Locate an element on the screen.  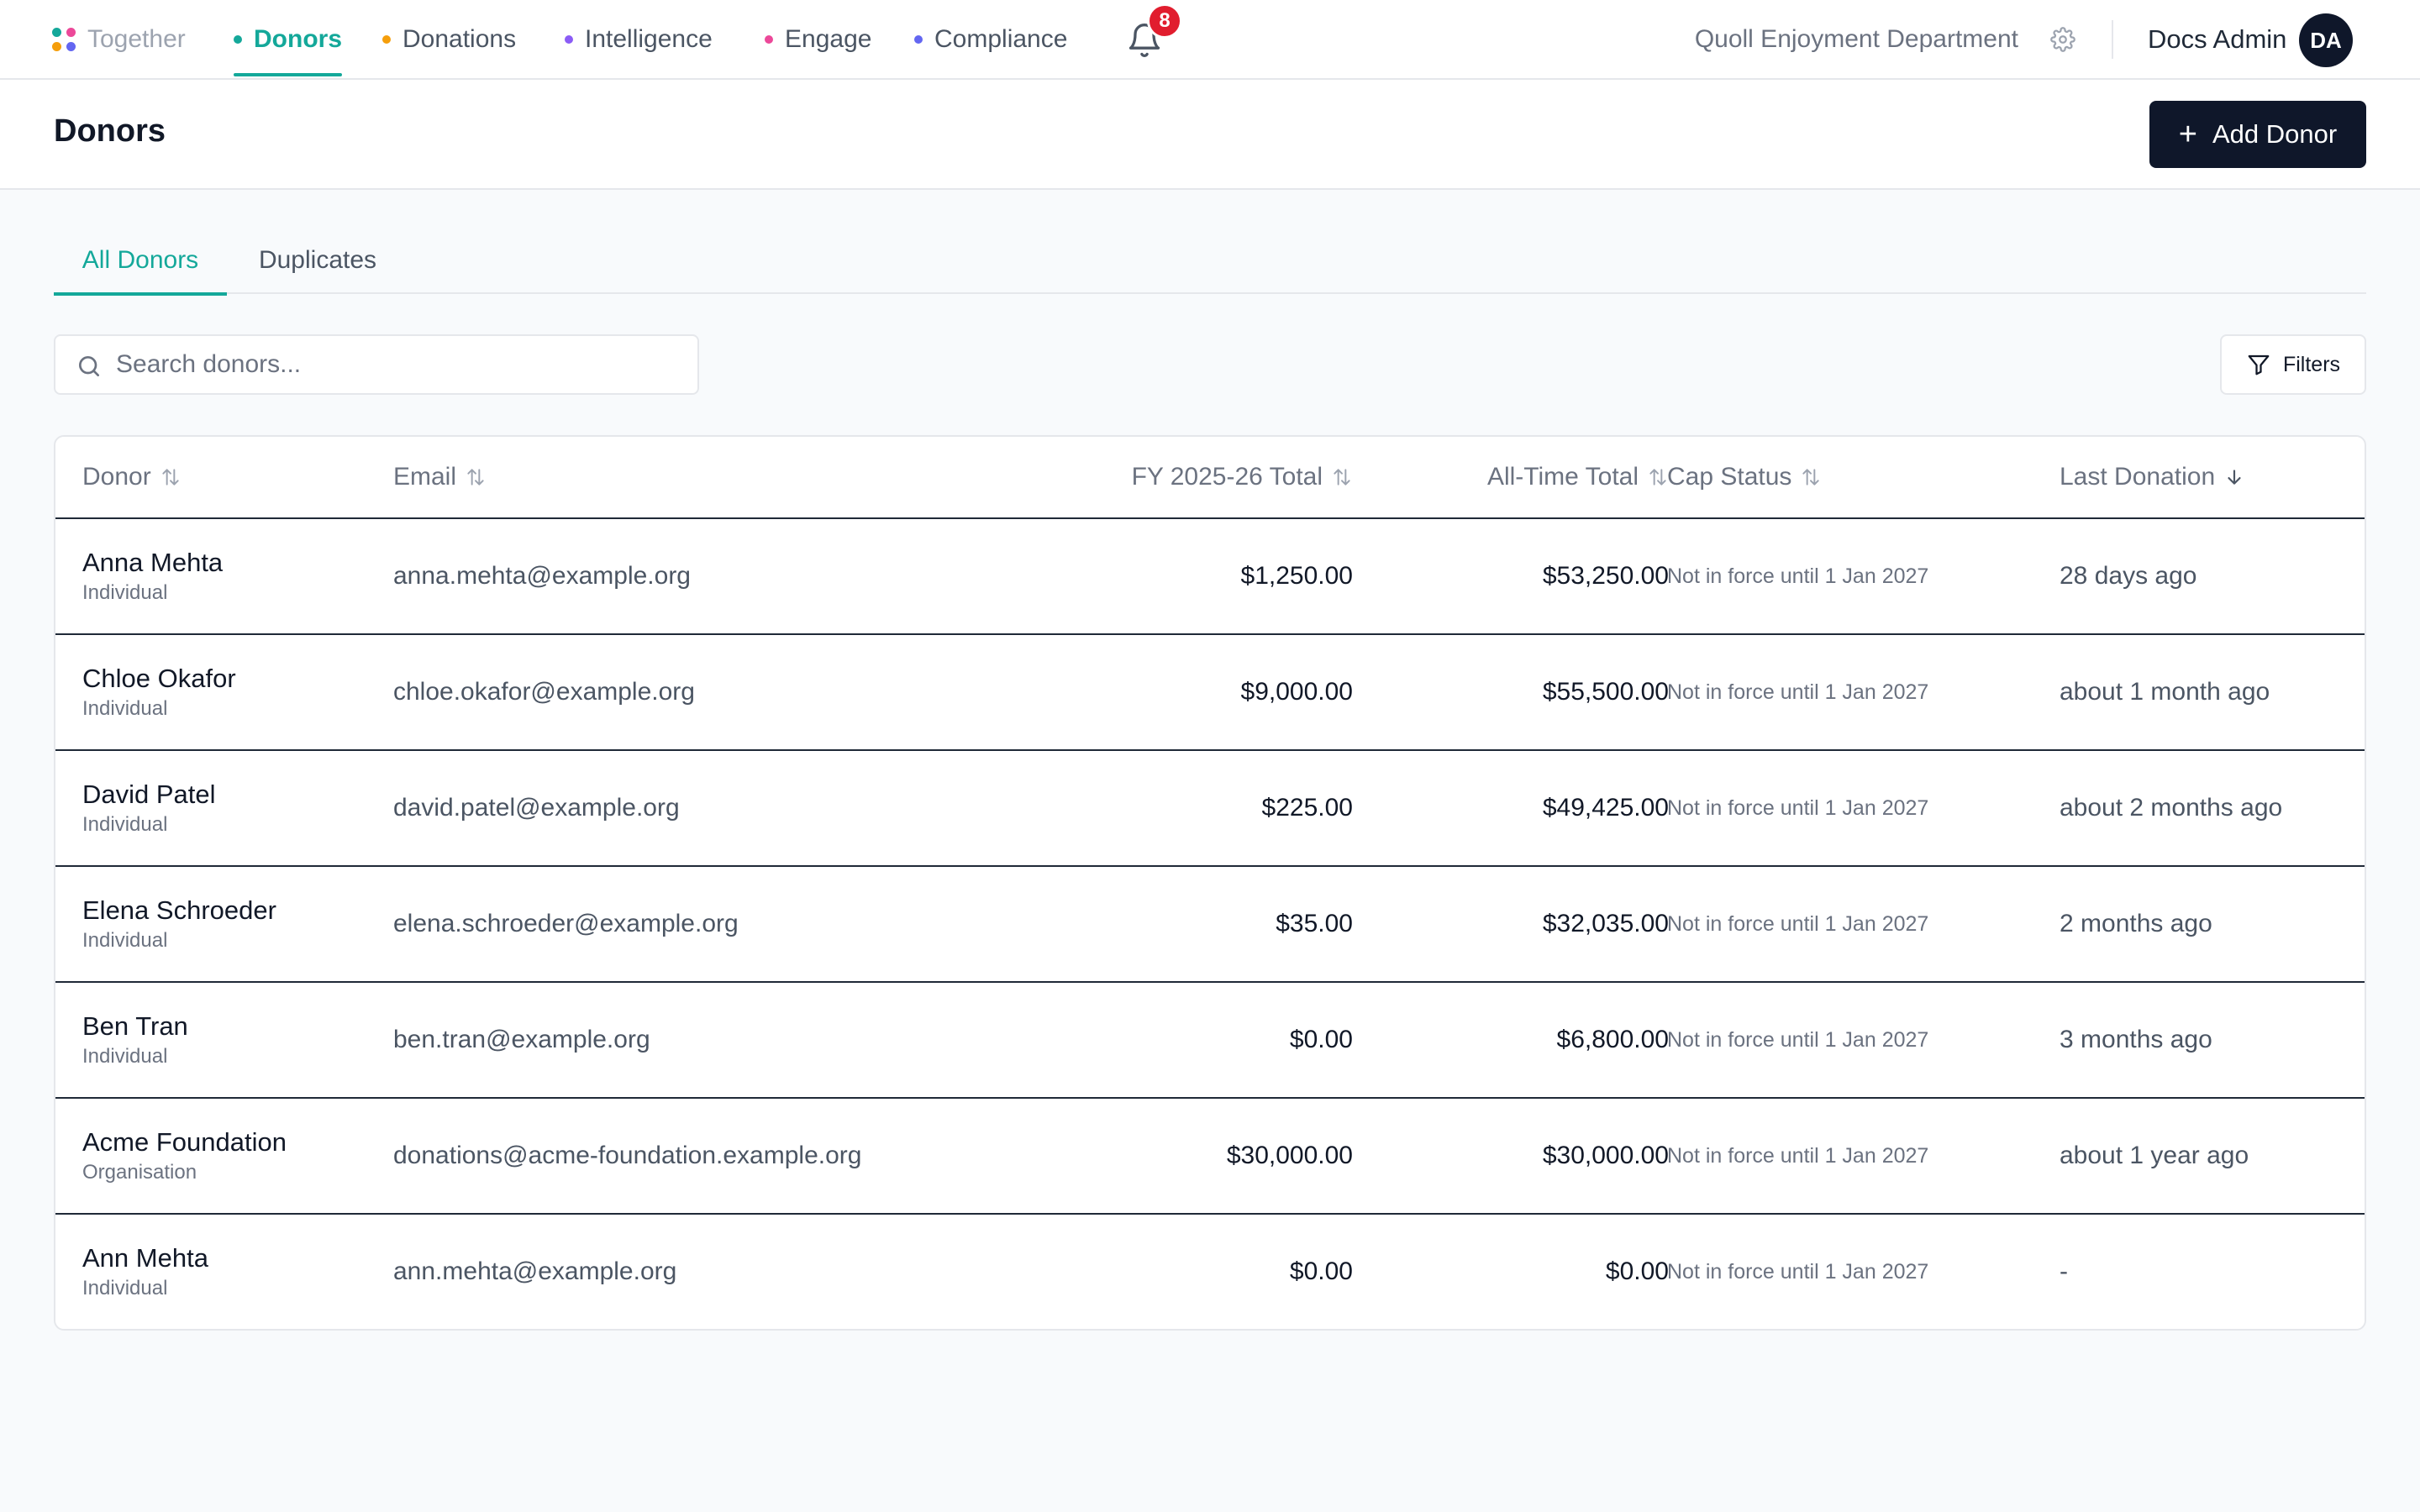
nav-tab-intelligence: Intelligence is located at coordinates (639, 39).